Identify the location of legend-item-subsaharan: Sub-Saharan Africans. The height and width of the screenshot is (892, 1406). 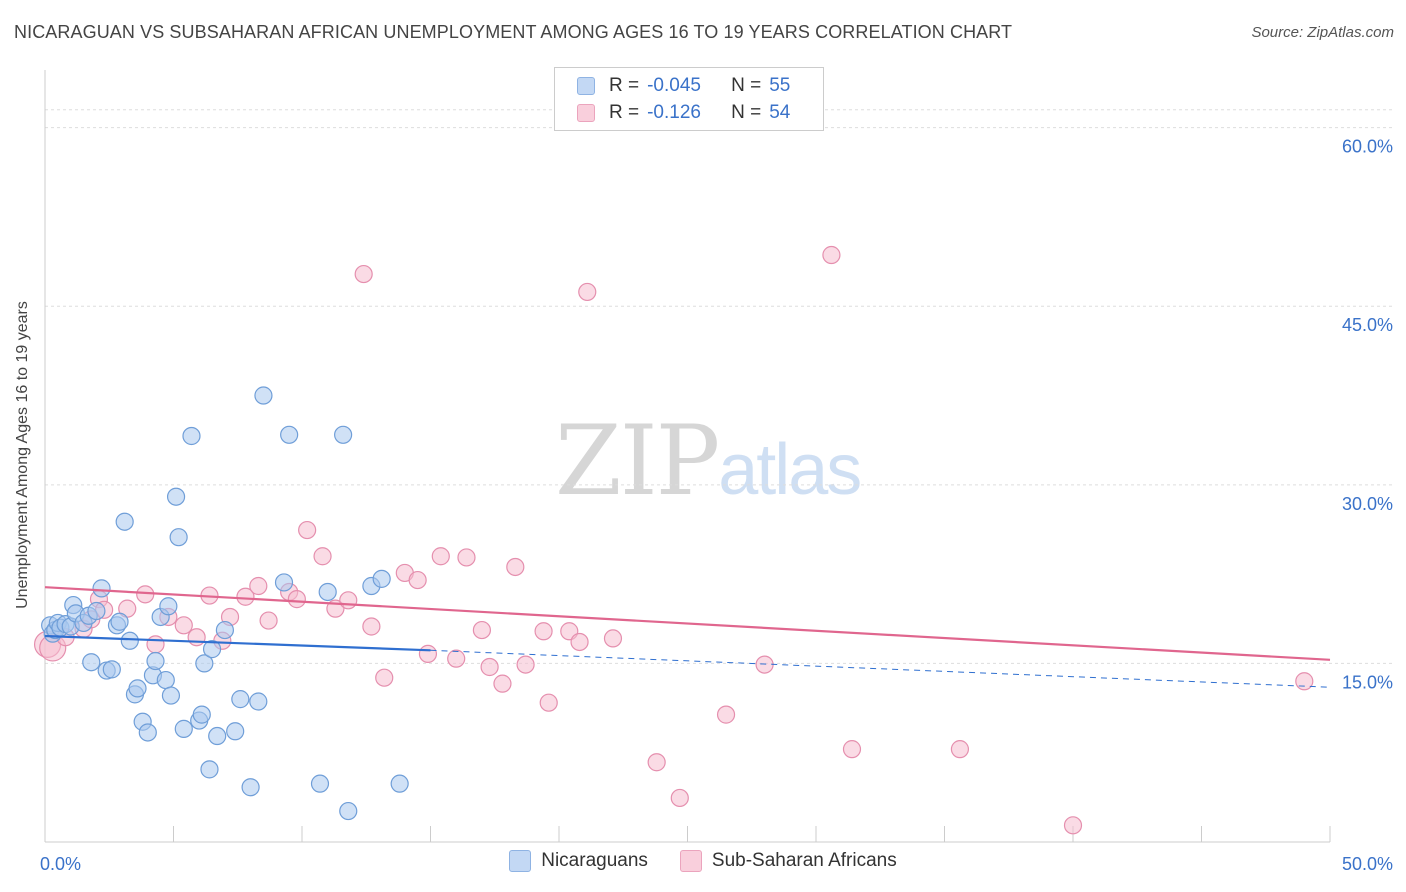
(788, 861).